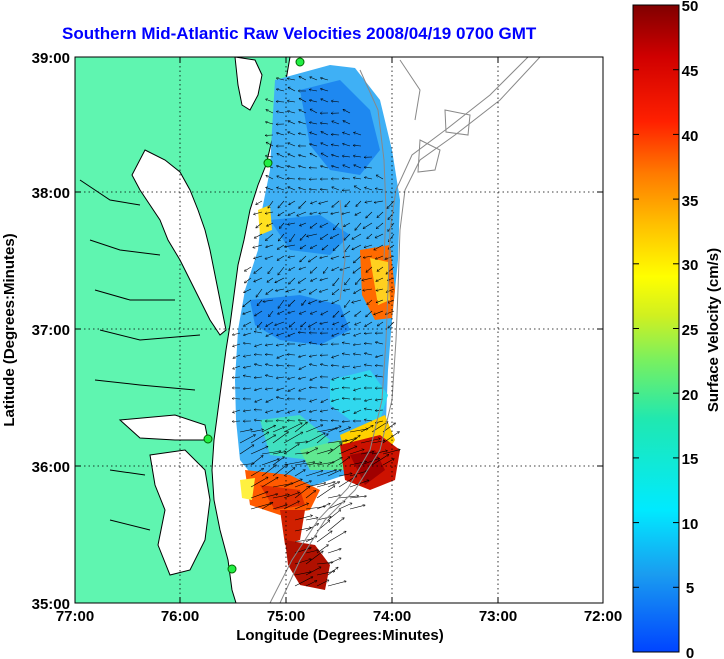  I want to click on colorbar-tick: 25, so click(690, 330).